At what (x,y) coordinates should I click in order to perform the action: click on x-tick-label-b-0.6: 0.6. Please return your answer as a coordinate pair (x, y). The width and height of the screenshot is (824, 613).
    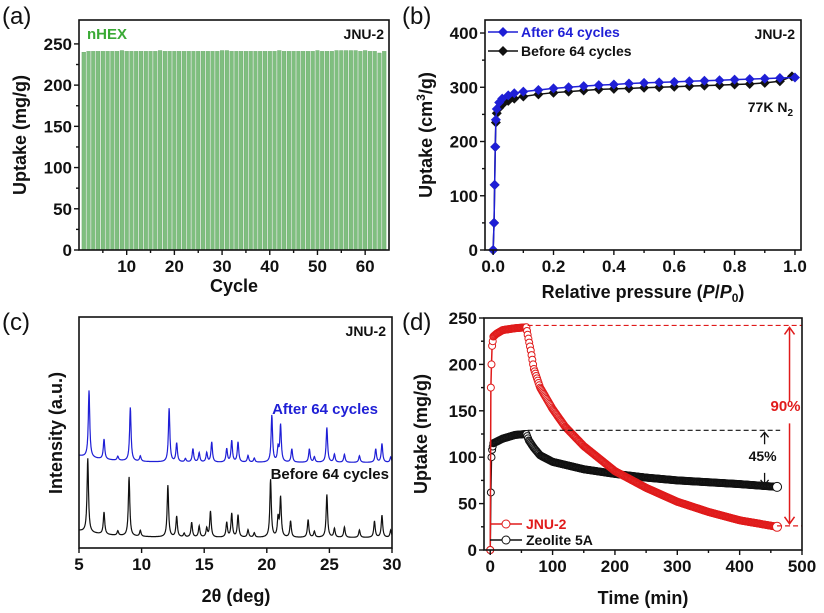
    Looking at the image, I should click on (674, 266).